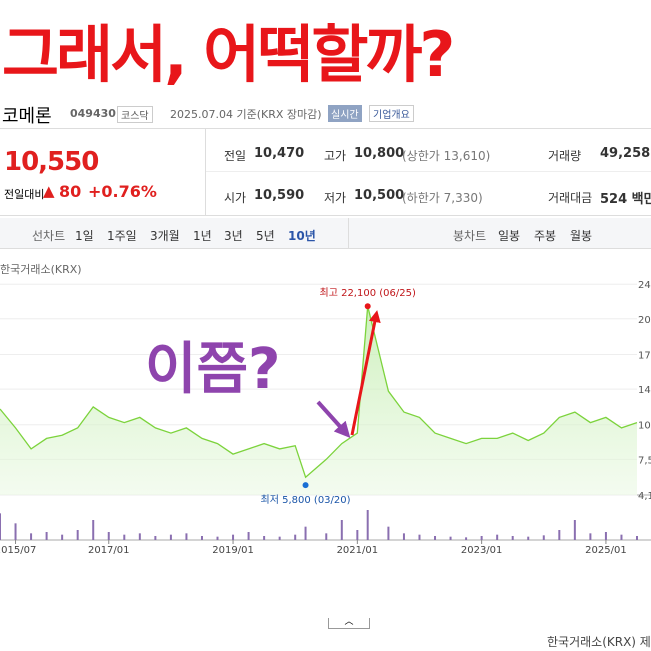 The height and width of the screenshot is (651, 651). I want to click on tab: 1년, so click(202, 236).